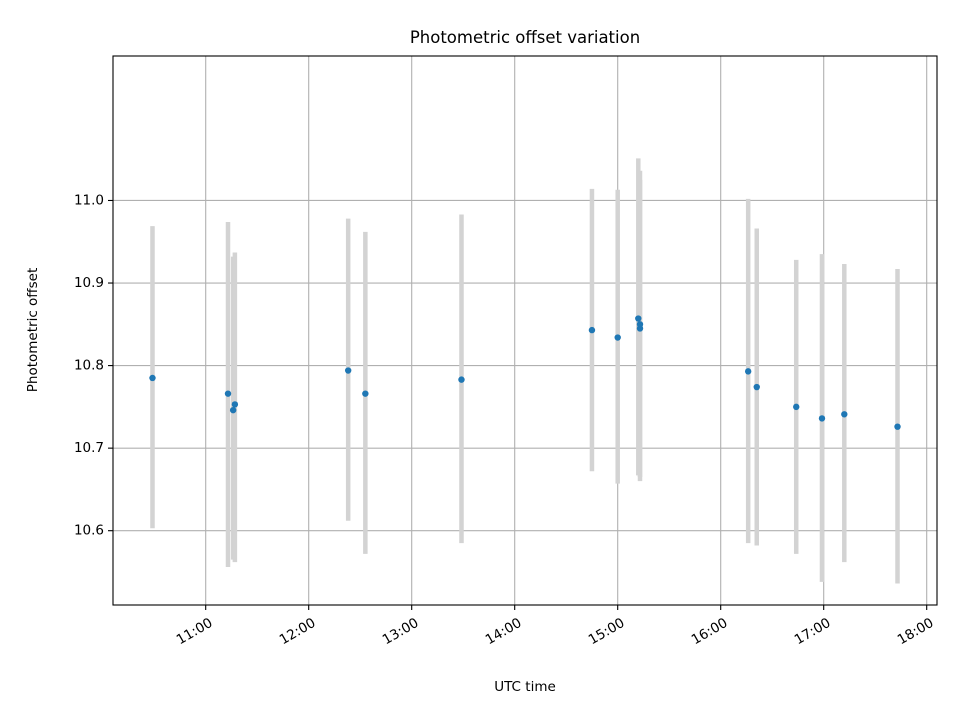 Image resolution: width=960 pixels, height=720 pixels. What do you see at coordinates (89, 366) in the screenshot?
I see `y-tick-label: 10.8` at bounding box center [89, 366].